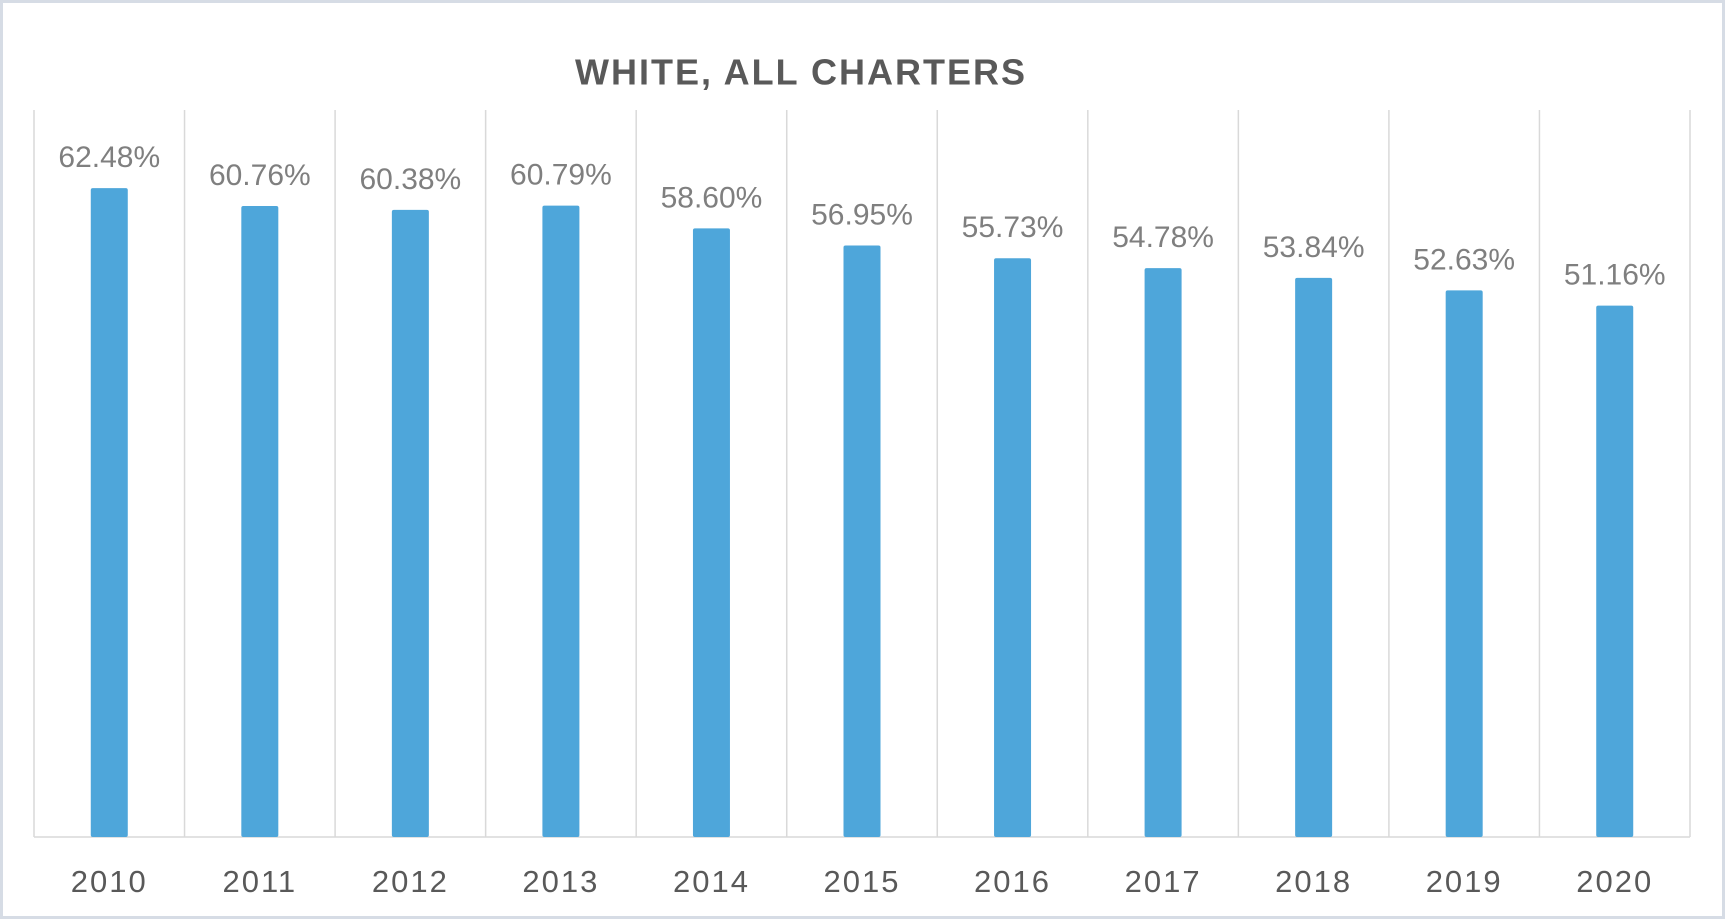  I want to click on x-tick-label: 2015, so click(862, 881).